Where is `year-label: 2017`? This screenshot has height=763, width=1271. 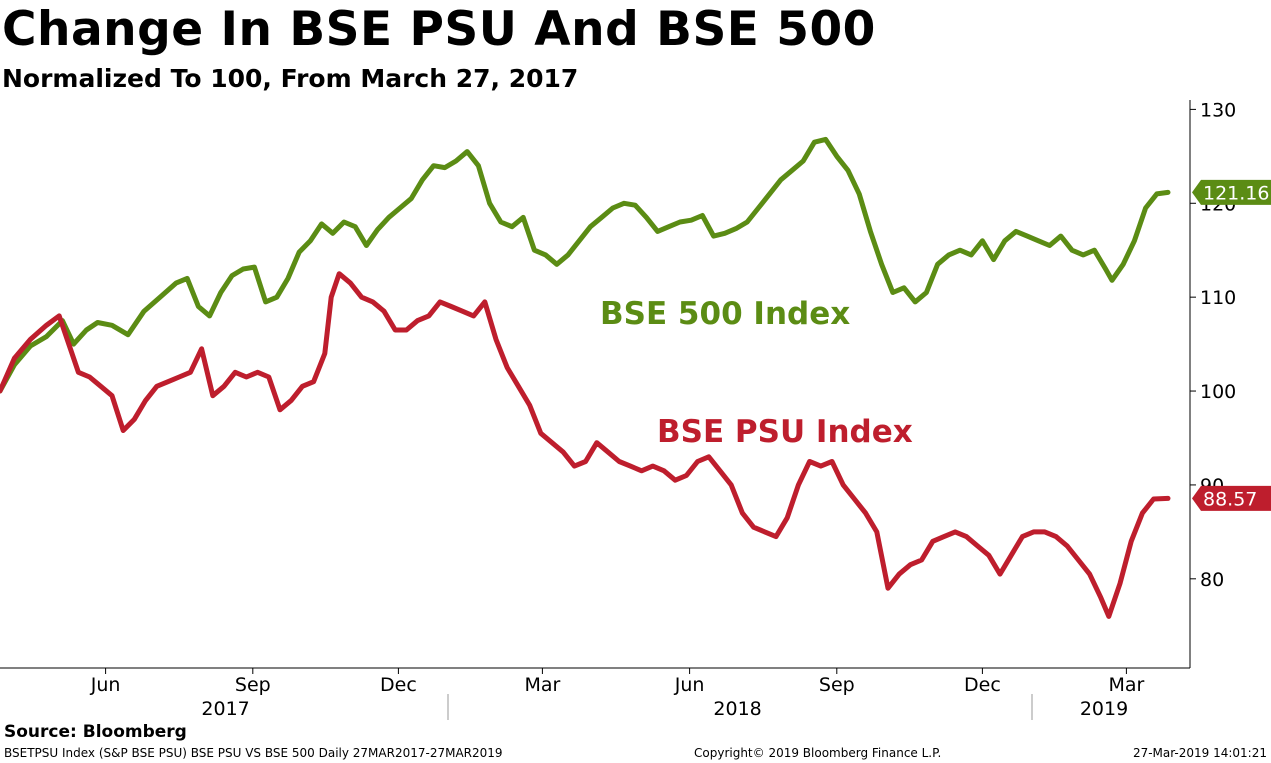 year-label: 2017 is located at coordinates (225, 709).